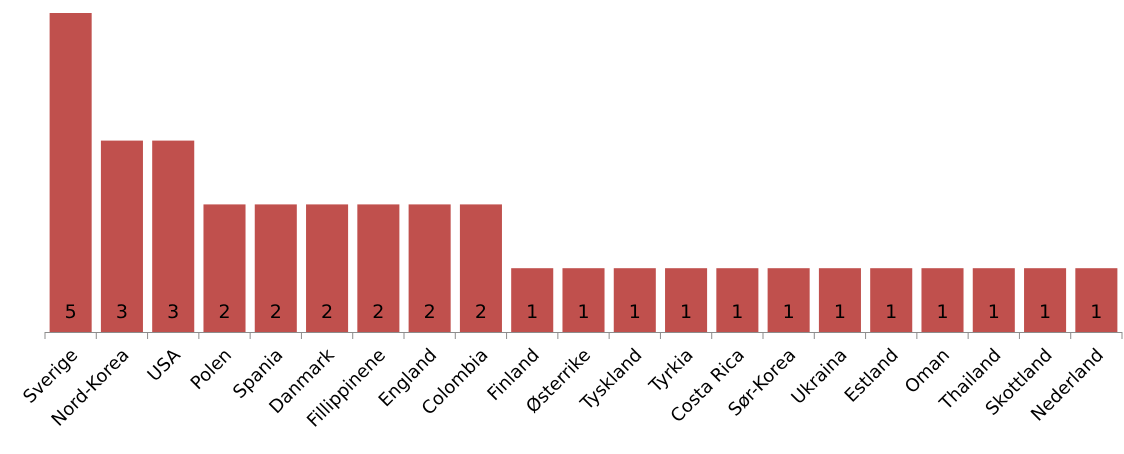 The height and width of the screenshot is (454, 1124). What do you see at coordinates (891, 300) in the screenshot?
I see `bar-estland` at bounding box center [891, 300].